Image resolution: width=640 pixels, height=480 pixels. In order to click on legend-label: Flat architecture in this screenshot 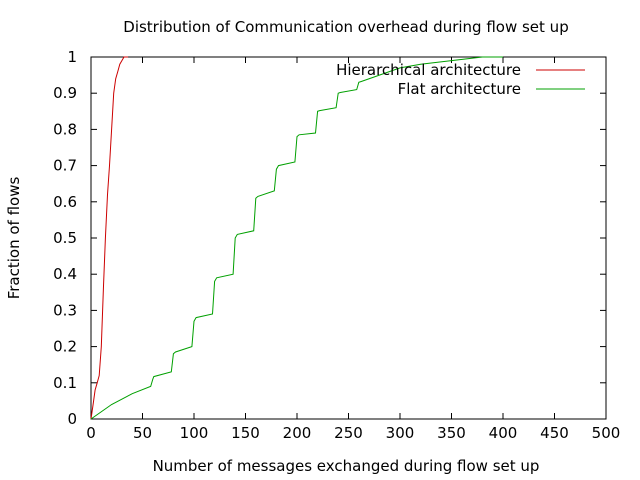, I will do `click(459, 89)`.